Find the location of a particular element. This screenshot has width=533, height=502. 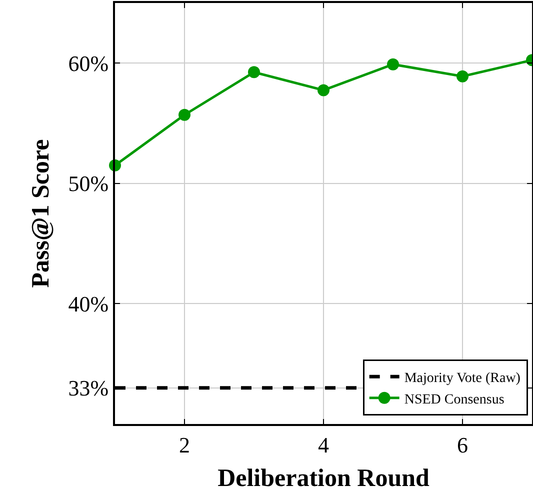

x-axis-title: Deliberation Round is located at coordinates (324, 478).